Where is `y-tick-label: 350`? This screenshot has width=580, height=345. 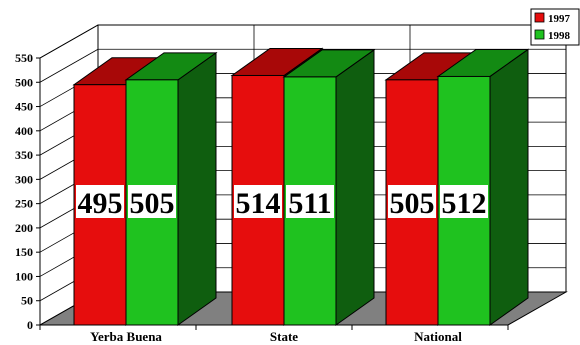 y-tick-label: 350 is located at coordinates (24, 155).